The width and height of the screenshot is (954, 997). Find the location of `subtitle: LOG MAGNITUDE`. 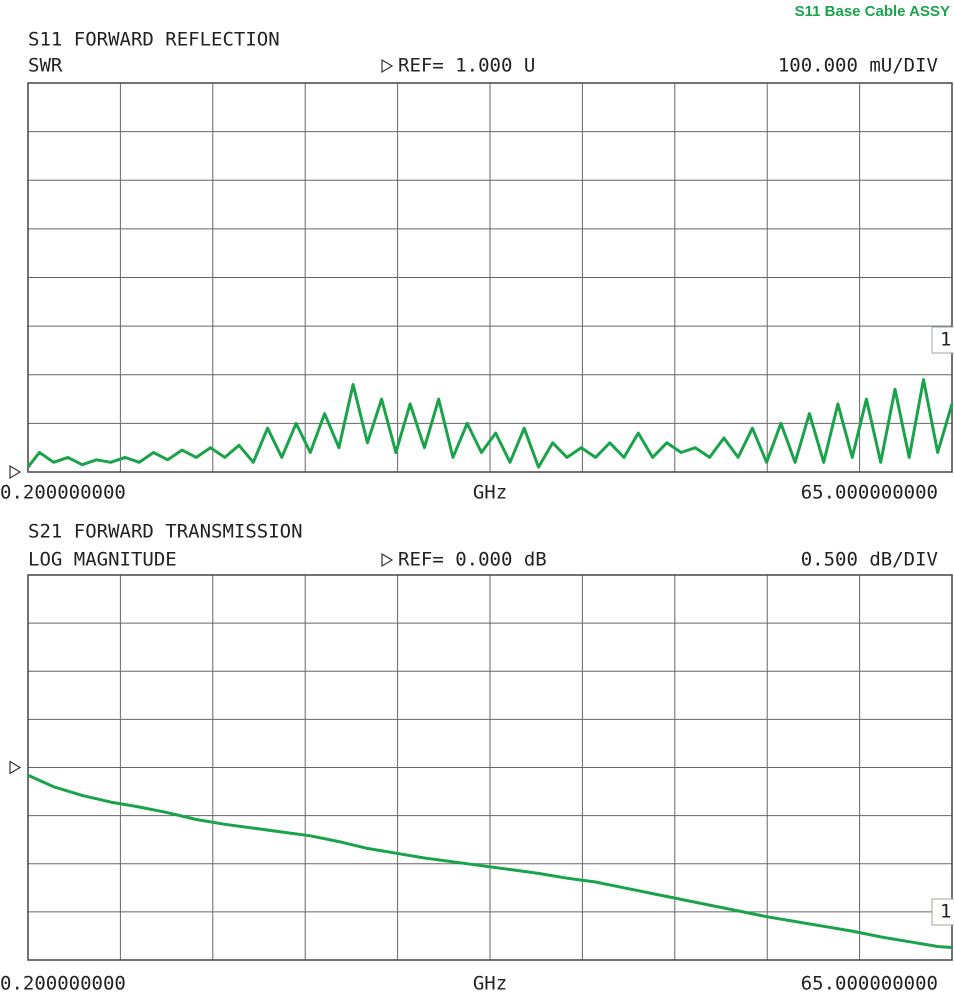

subtitle: LOG MAGNITUDE is located at coordinates (102, 560).